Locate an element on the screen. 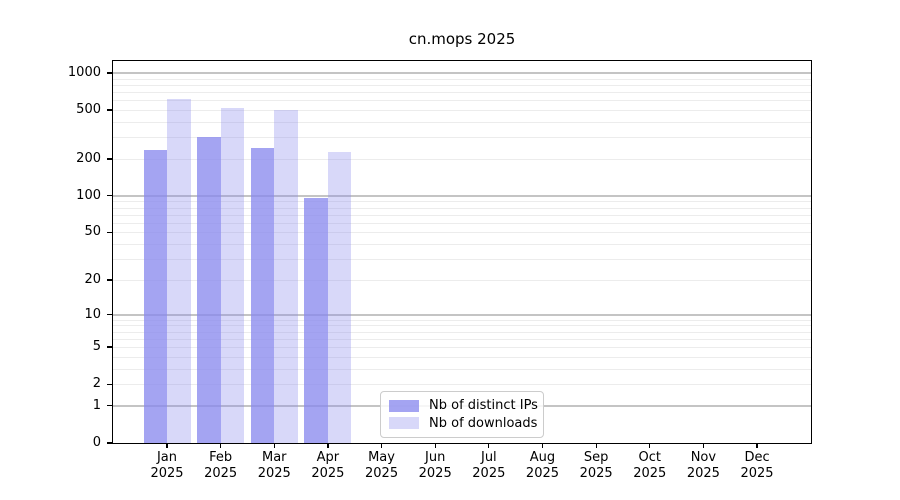  x-tick-month: Nov is located at coordinates (703, 457).